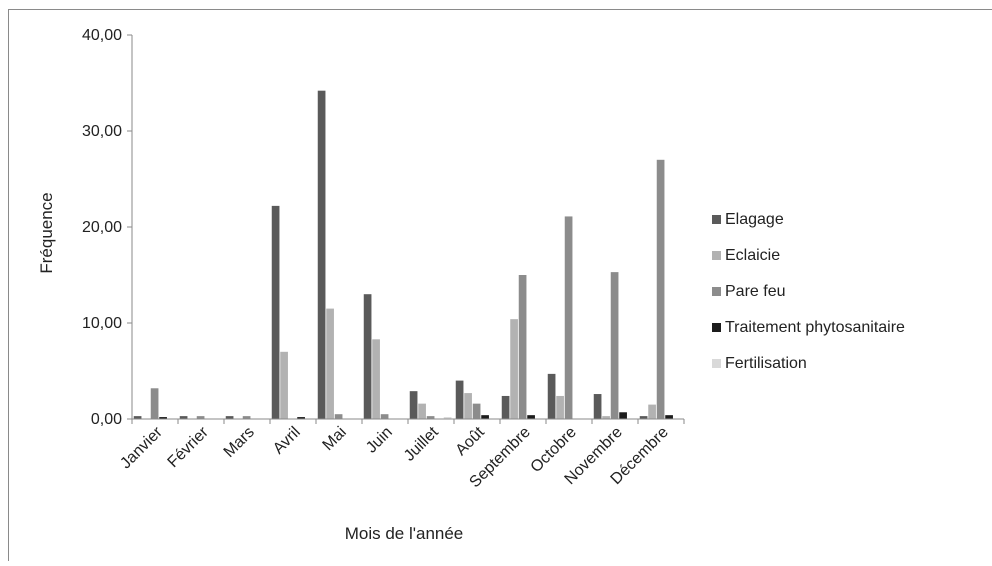 The width and height of the screenshot is (992, 566). What do you see at coordinates (379, 440) in the screenshot?
I see `x-tick-label: Juin` at bounding box center [379, 440].